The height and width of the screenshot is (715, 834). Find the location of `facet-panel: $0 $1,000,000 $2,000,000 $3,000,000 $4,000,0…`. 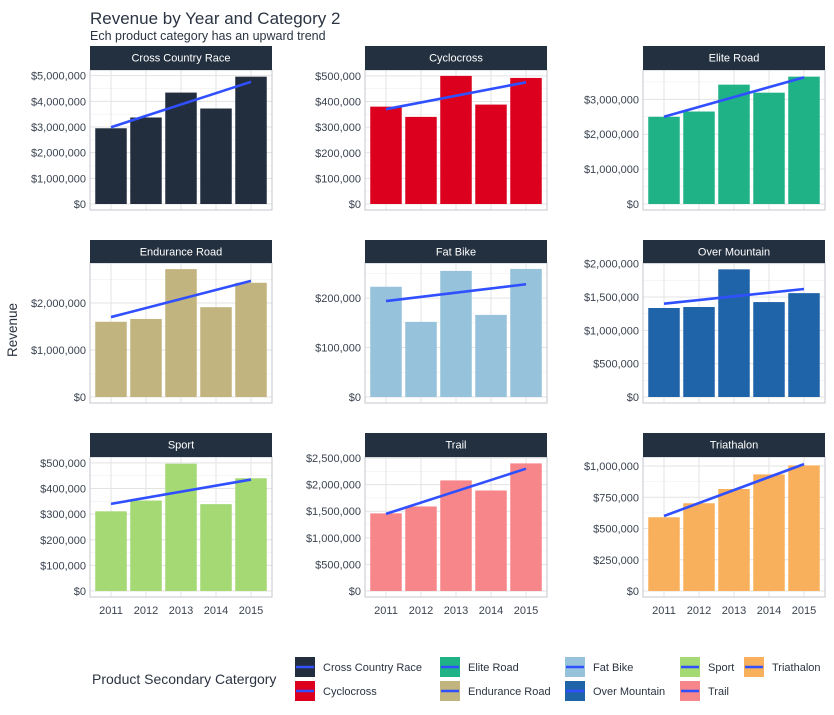

facet-panel: $0 $1,000,000 $2,000,000 $3,000,000 $4,000,0… is located at coordinates (152, 128).